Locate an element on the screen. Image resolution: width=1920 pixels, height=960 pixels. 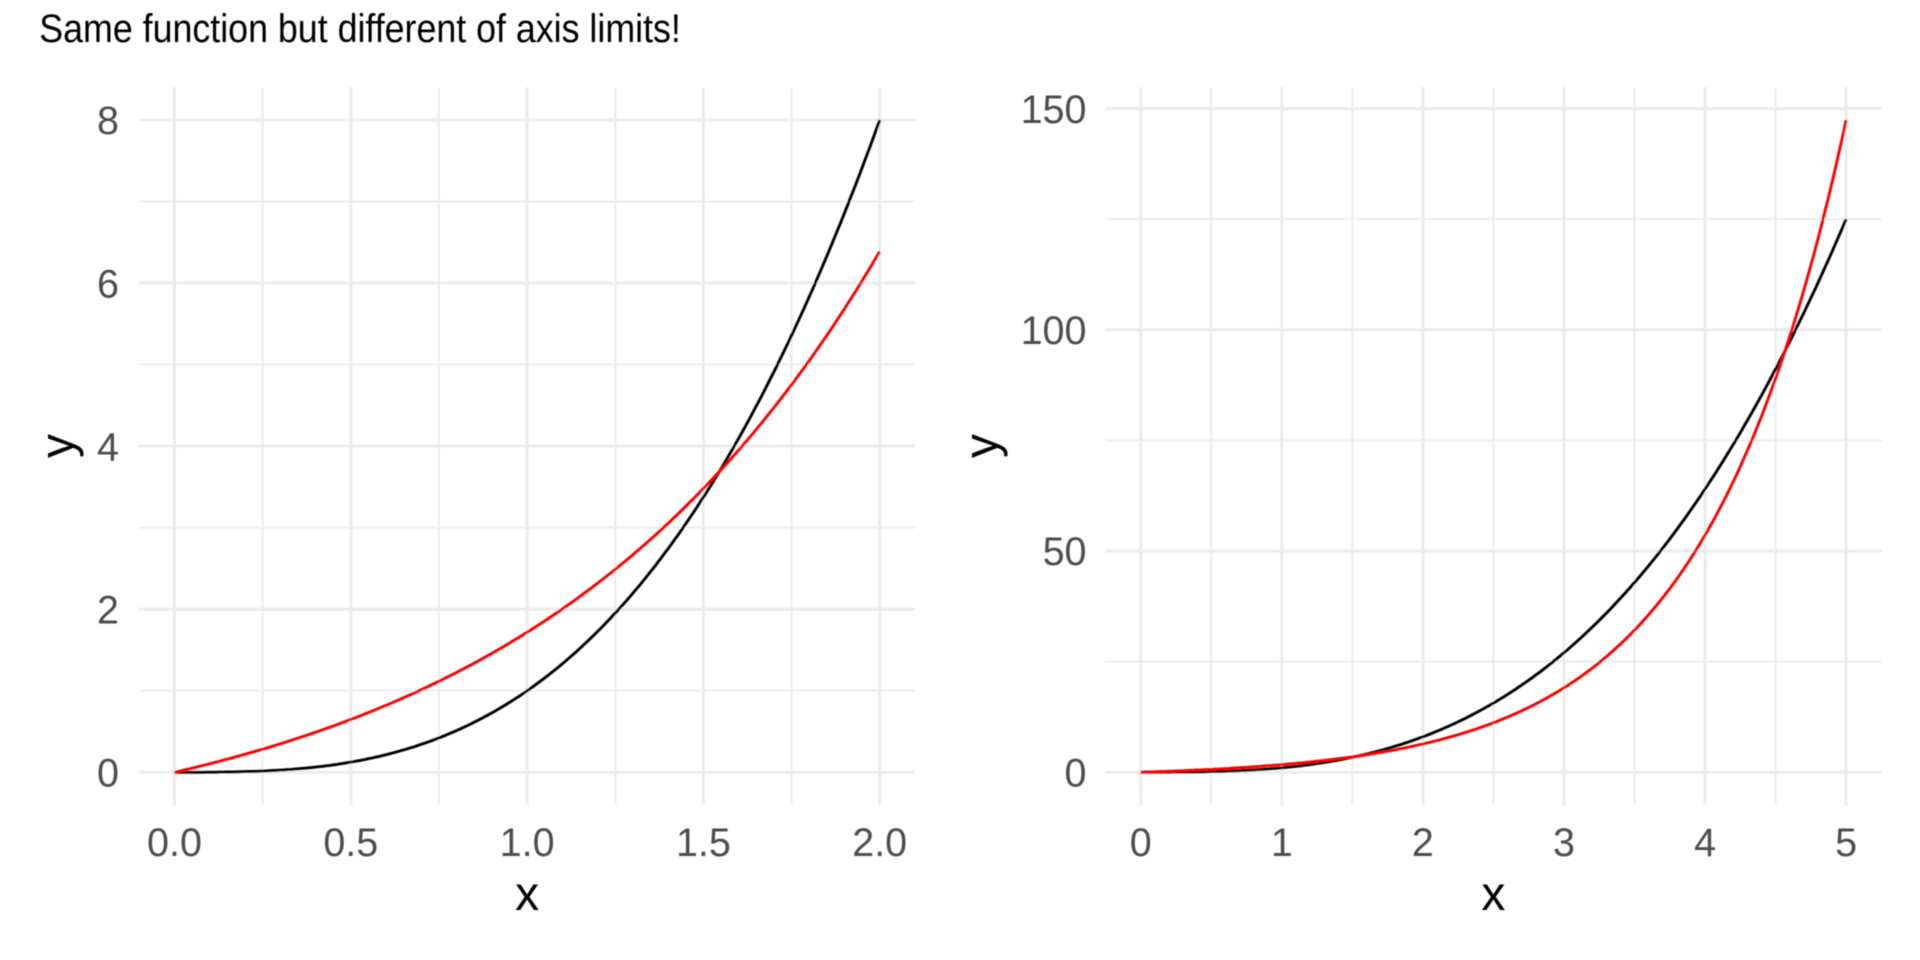
svg-text: 5 is located at coordinates (1846, 843).